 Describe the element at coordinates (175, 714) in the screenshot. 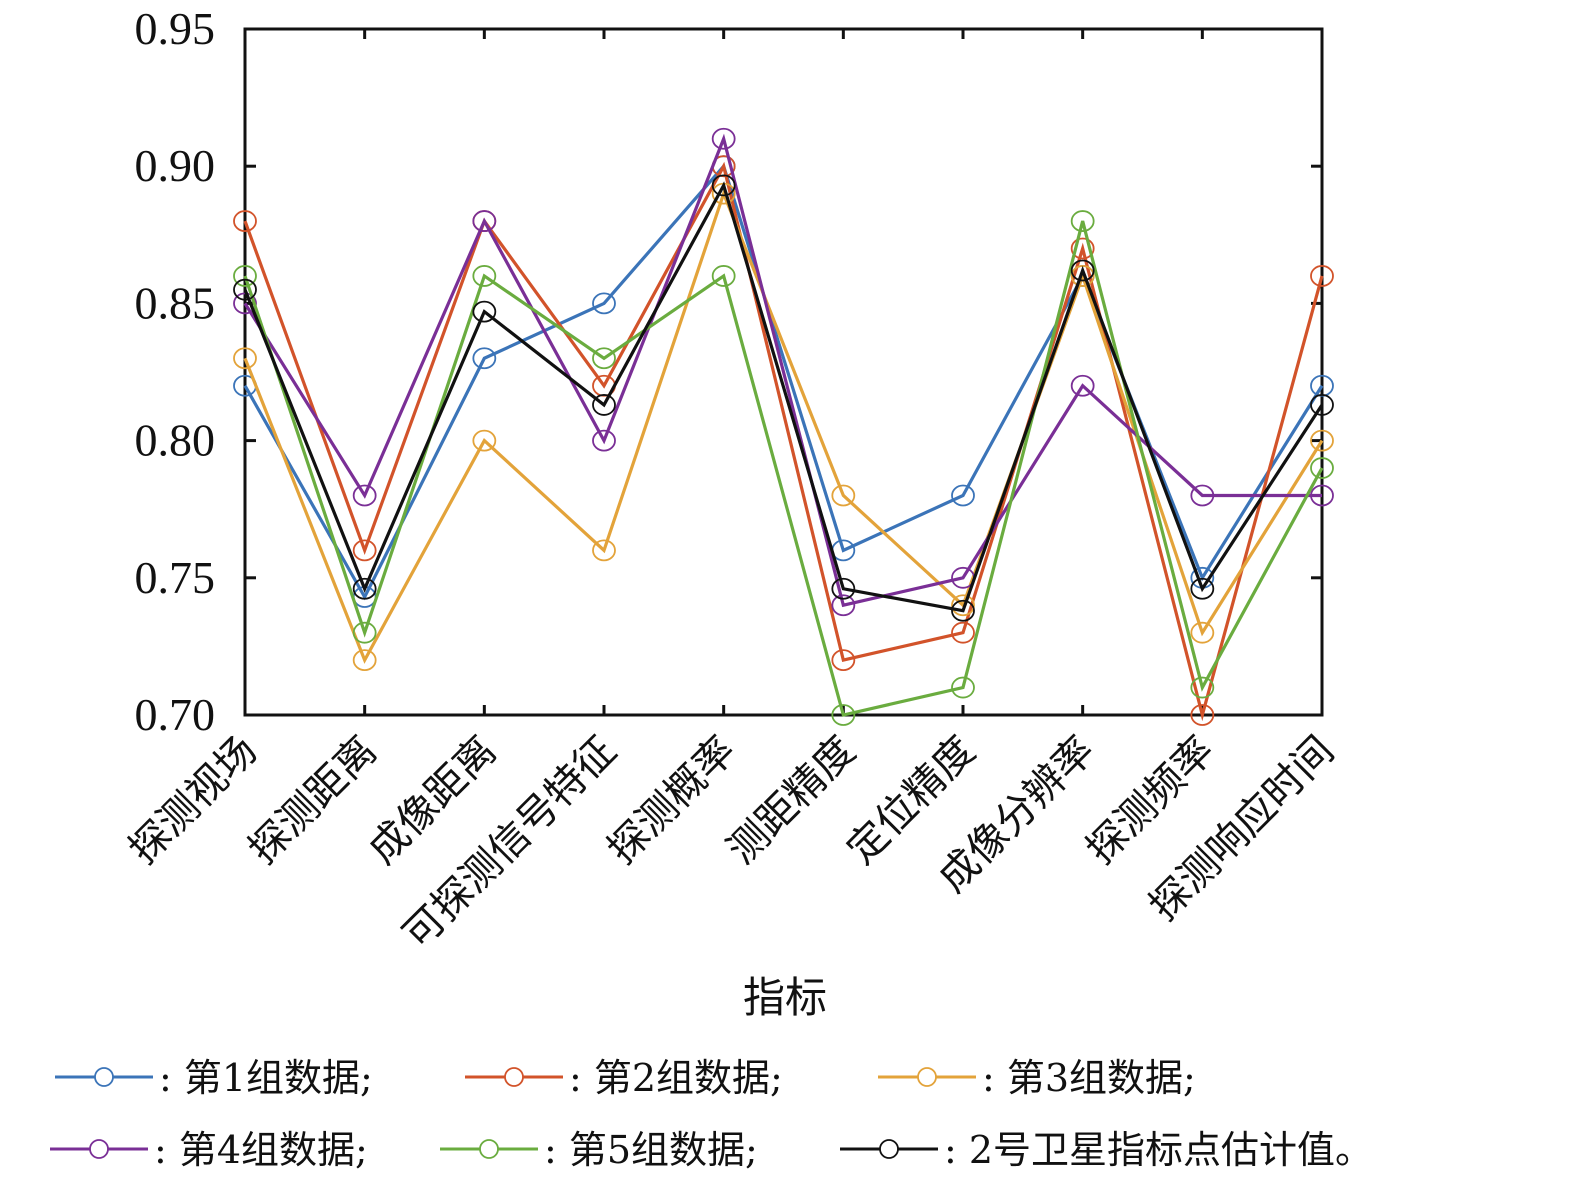

I see `y-tick-label: 0.70` at that location.